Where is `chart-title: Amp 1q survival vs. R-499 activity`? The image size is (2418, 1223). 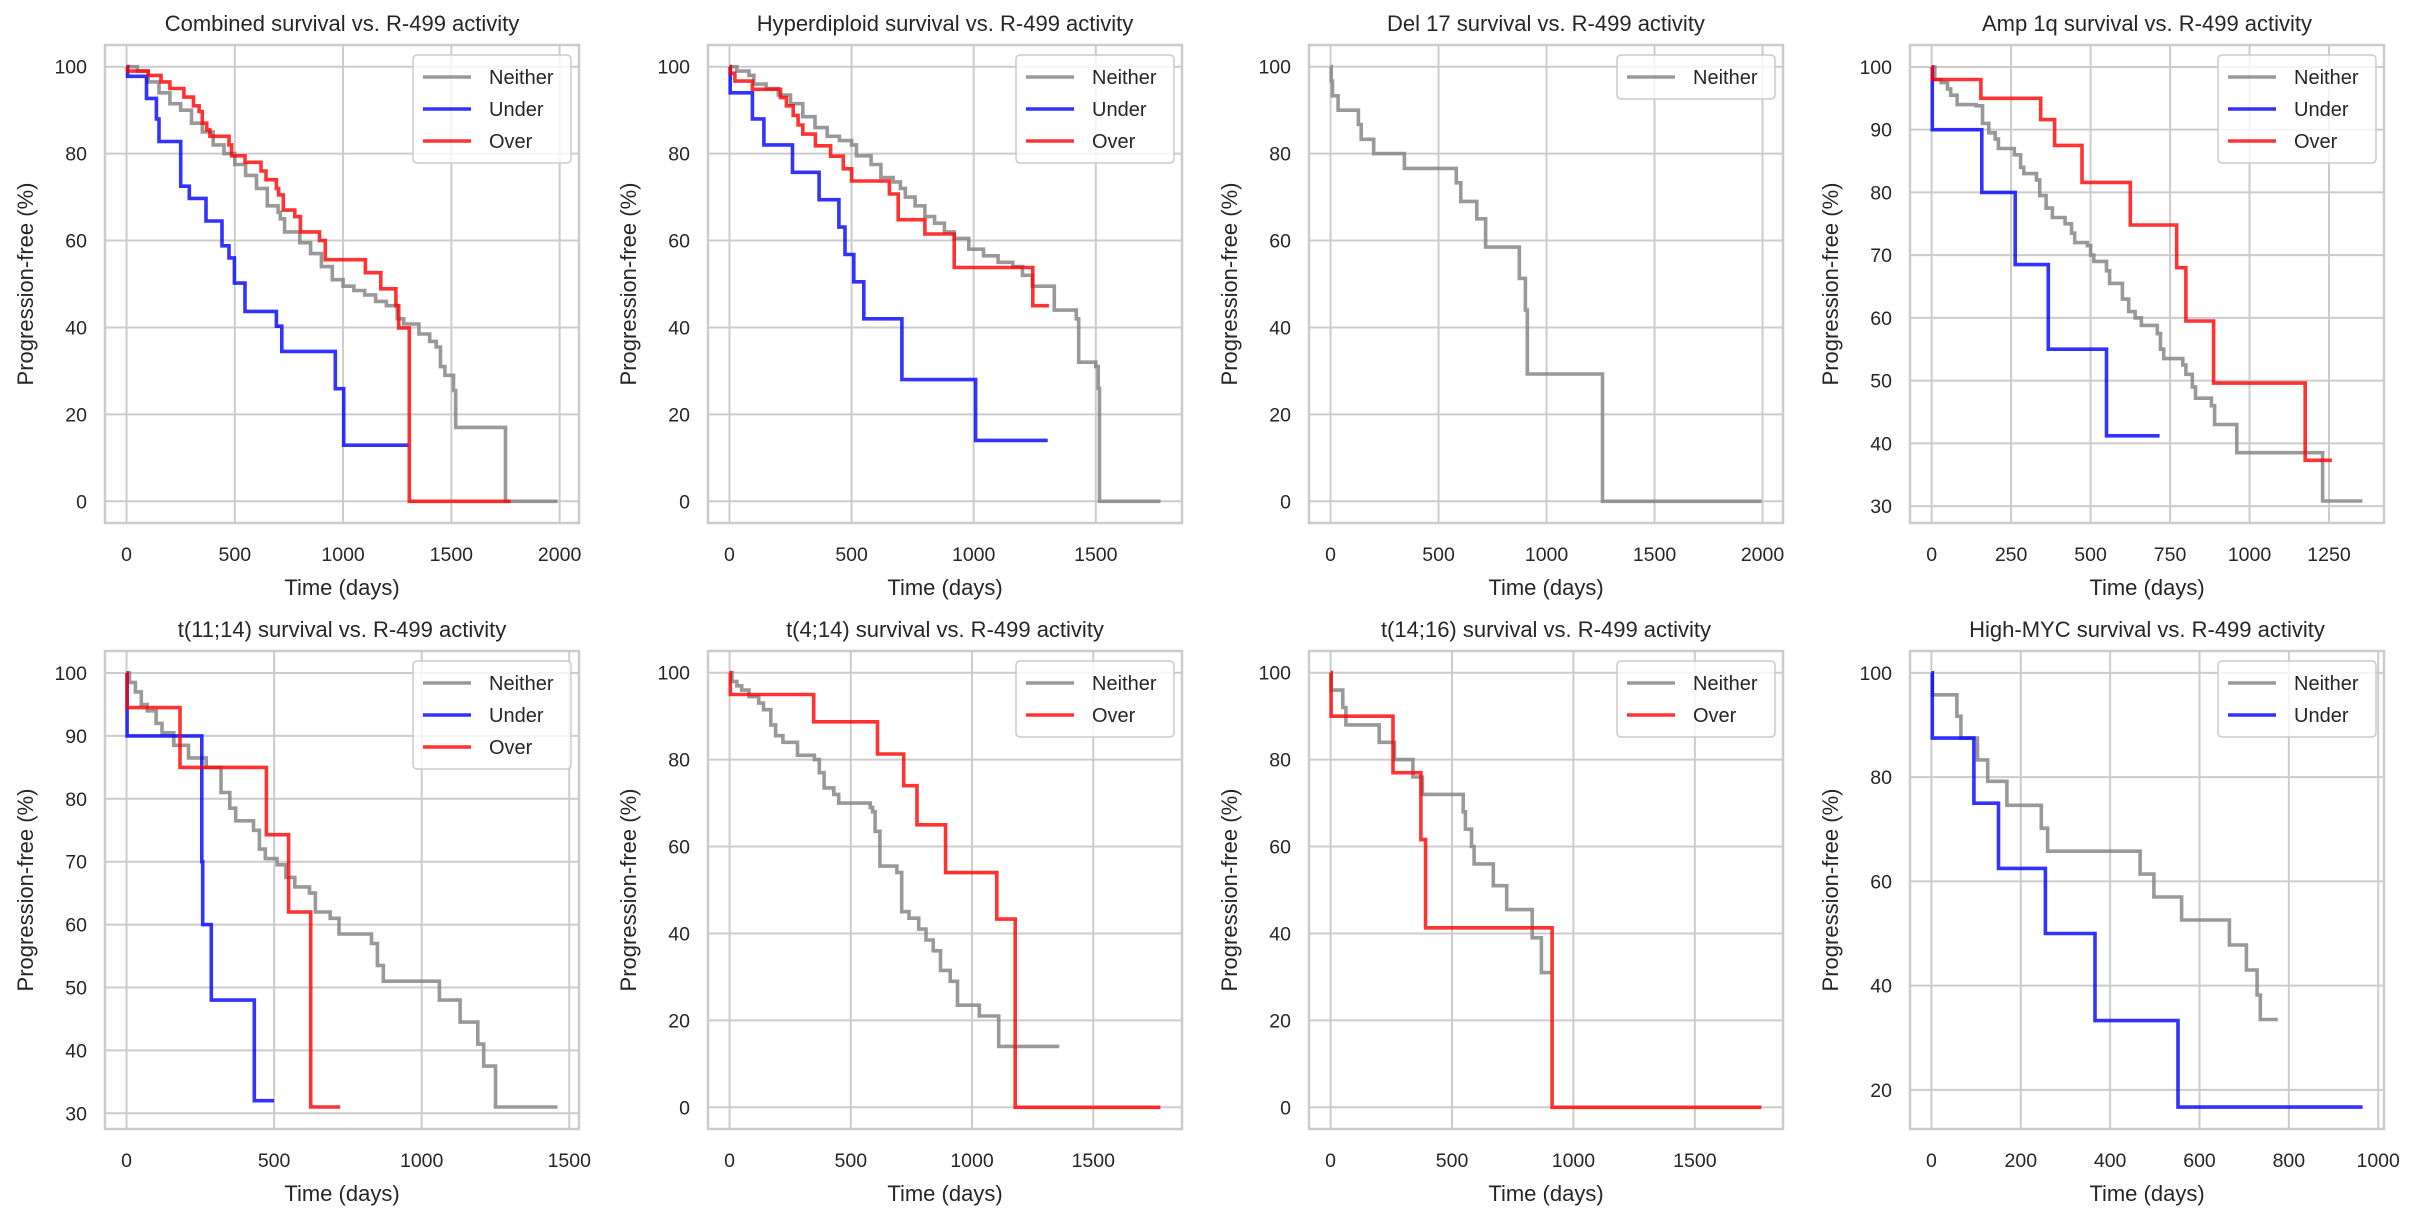
chart-title: Amp 1q survival vs. R-499 activity is located at coordinates (2147, 23).